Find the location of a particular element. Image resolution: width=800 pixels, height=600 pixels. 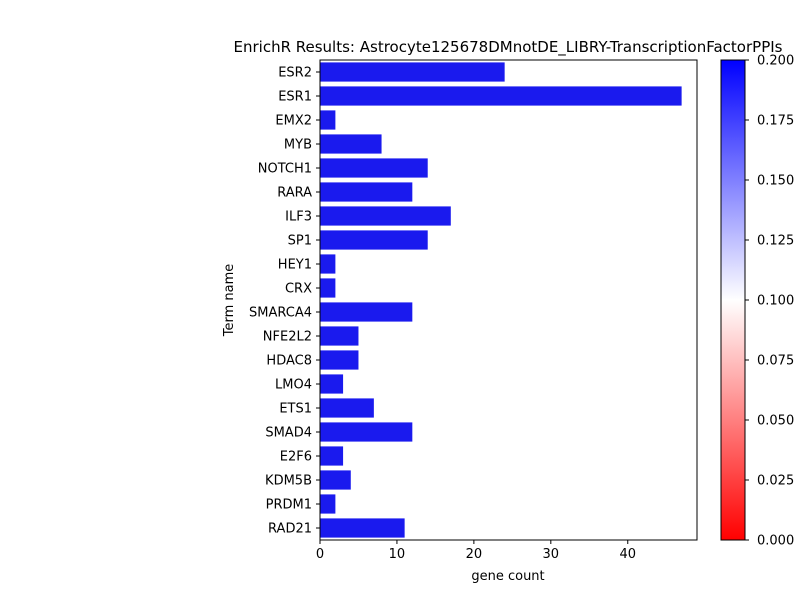

bar-crx is located at coordinates (328, 288).